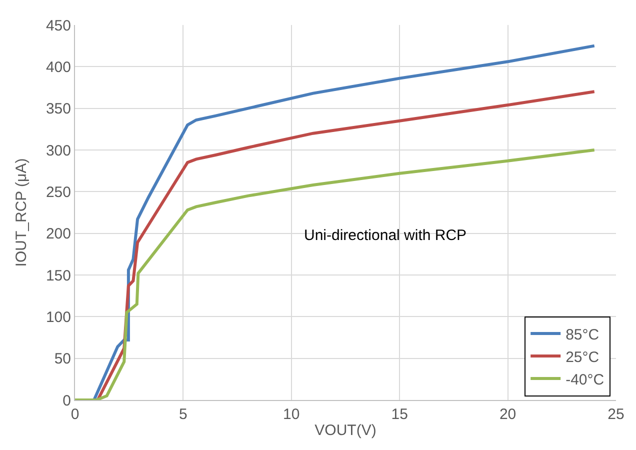  What do you see at coordinates (58, 151) in the screenshot?
I see `y-tick-label: 300` at bounding box center [58, 151].